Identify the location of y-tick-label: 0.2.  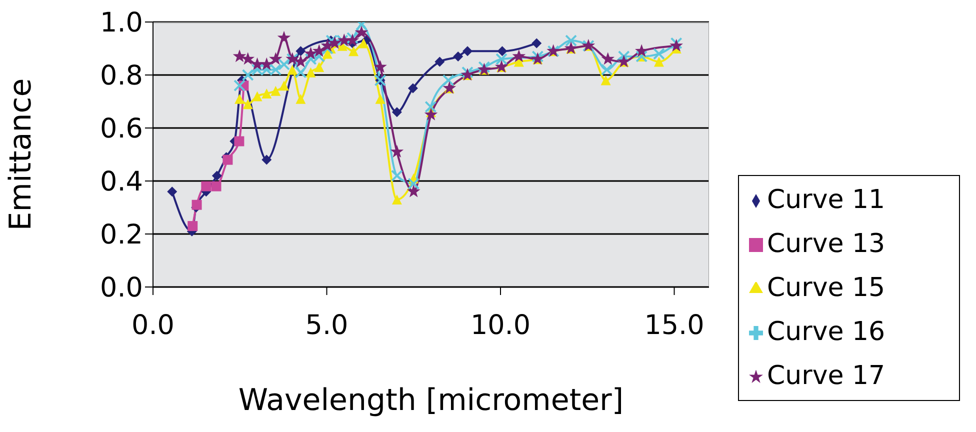
(121, 235).